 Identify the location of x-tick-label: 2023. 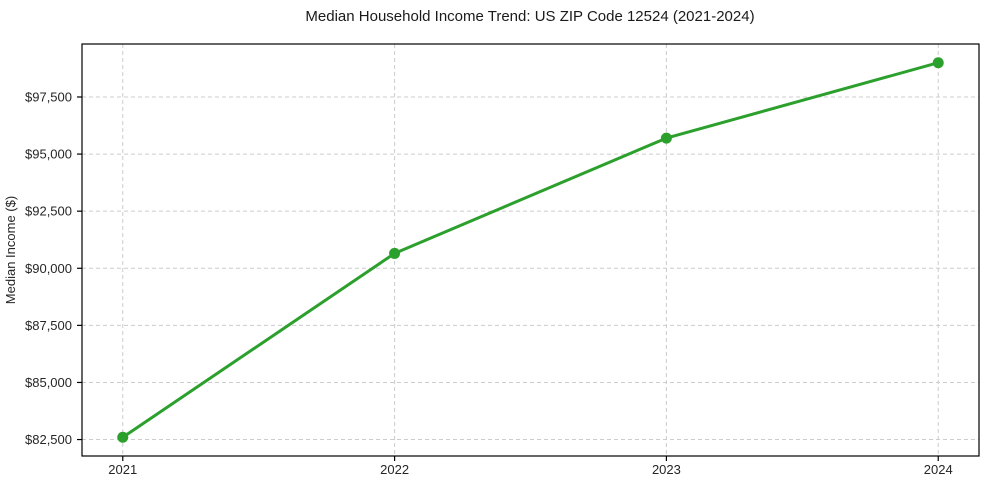
(666, 469).